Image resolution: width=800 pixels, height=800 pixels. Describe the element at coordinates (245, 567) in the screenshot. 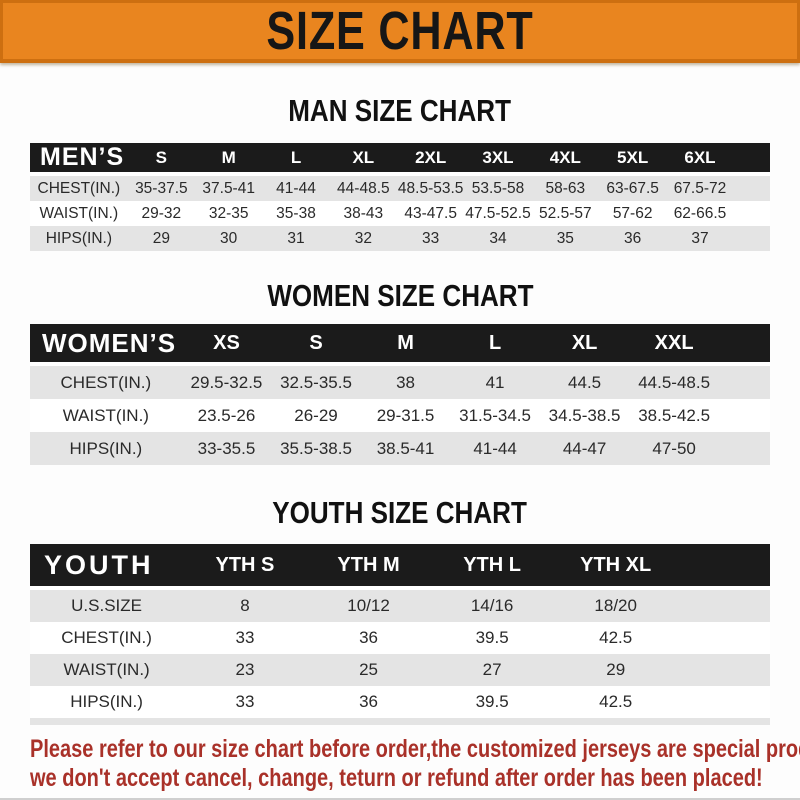

I see `size-column-header: YTH S` at that location.